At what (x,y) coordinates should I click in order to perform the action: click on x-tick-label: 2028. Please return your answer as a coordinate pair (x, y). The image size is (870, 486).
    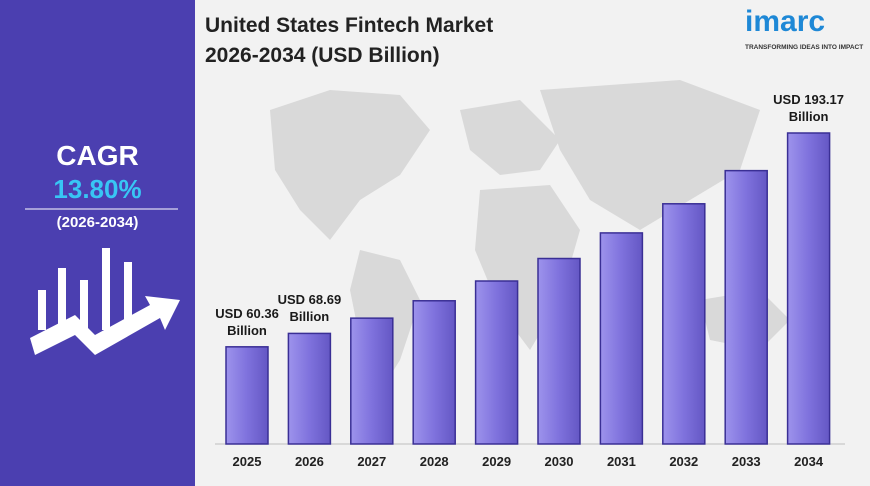
    Looking at the image, I should click on (434, 461).